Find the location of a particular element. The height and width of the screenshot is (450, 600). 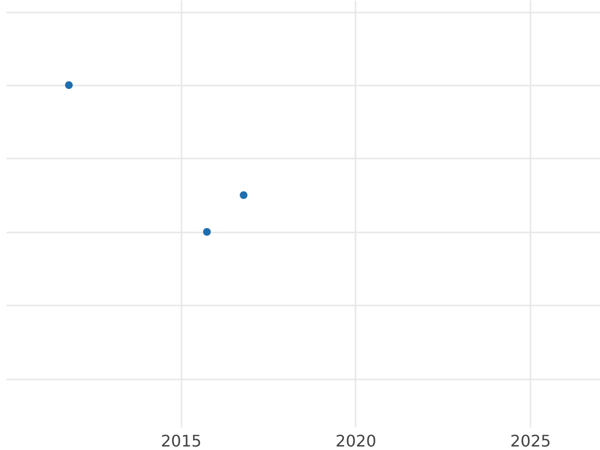

x-tick-label: 2020 is located at coordinates (356, 441).